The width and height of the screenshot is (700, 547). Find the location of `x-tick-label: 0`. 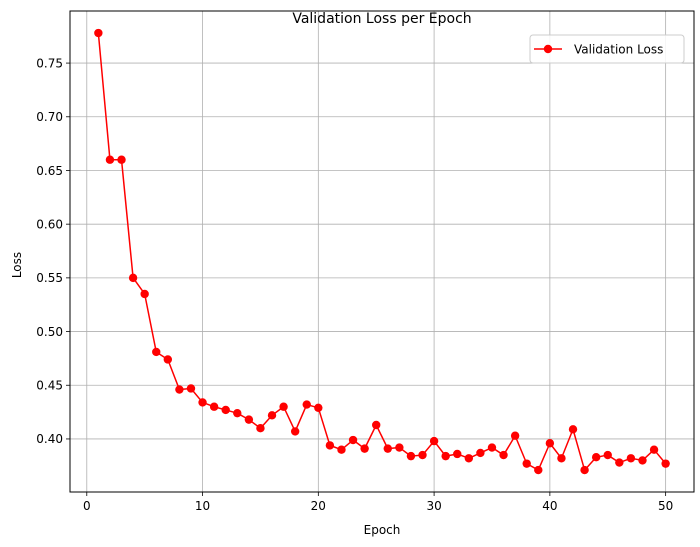

x-tick-label: 0 is located at coordinates (87, 506).